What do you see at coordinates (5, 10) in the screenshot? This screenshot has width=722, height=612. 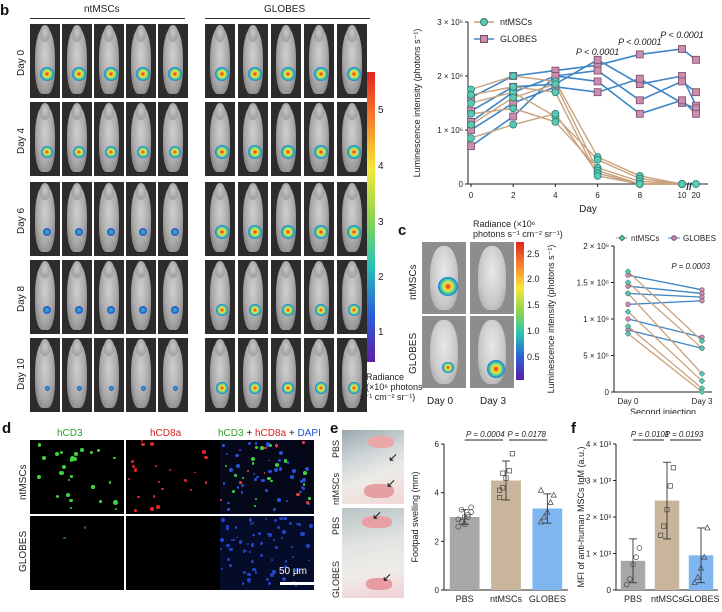 I see `panel-label-b: b` at bounding box center [5, 10].